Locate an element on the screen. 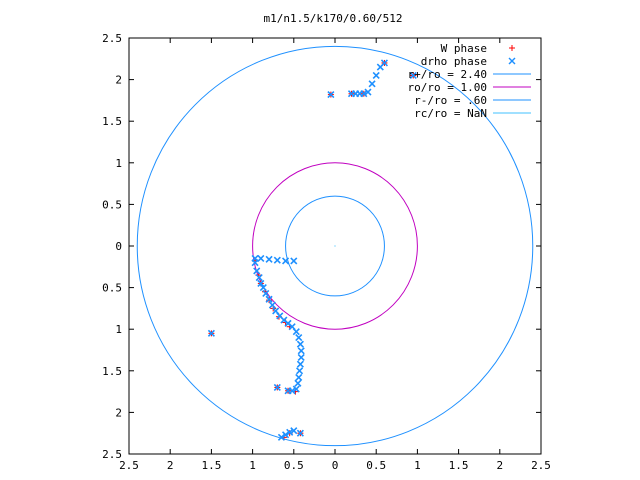 The image size is (640, 480). legend-label: rc/ro = NaN is located at coordinates (450, 113).